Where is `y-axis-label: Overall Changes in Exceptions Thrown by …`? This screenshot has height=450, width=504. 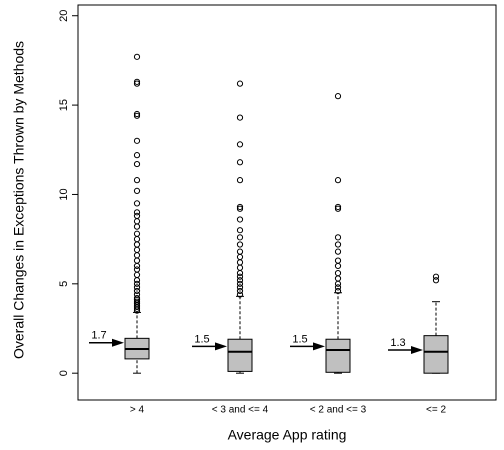 y-axis-label: Overall Changes in Exceptions Thrown by … is located at coordinates (19, 200).